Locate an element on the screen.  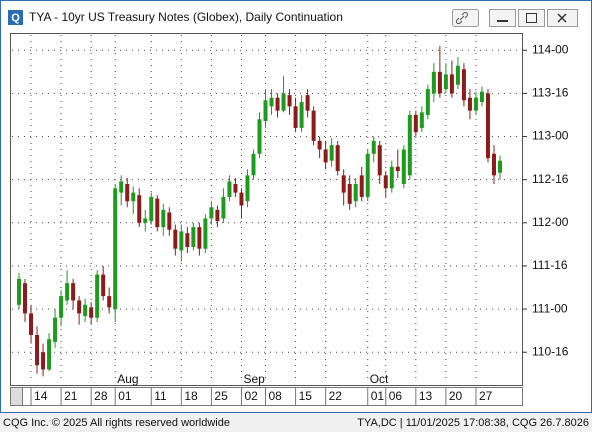
y-tick-label: 111-16 is located at coordinates (550, 265).